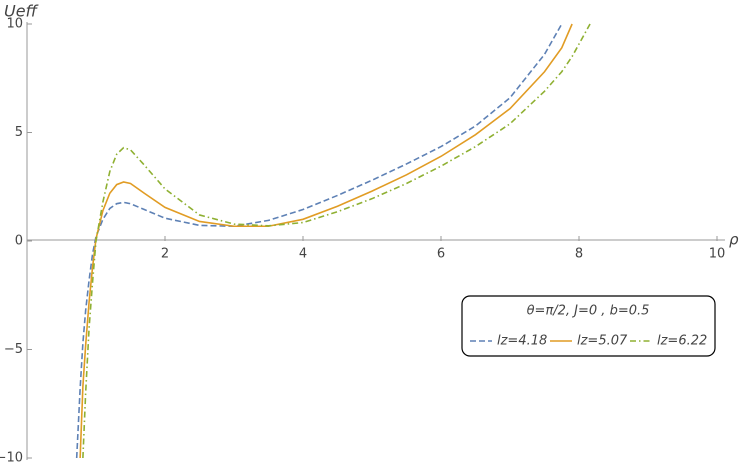 The height and width of the screenshot is (466, 747). Describe the element at coordinates (588, 326) in the screenshot. I see `legend-box` at that location.